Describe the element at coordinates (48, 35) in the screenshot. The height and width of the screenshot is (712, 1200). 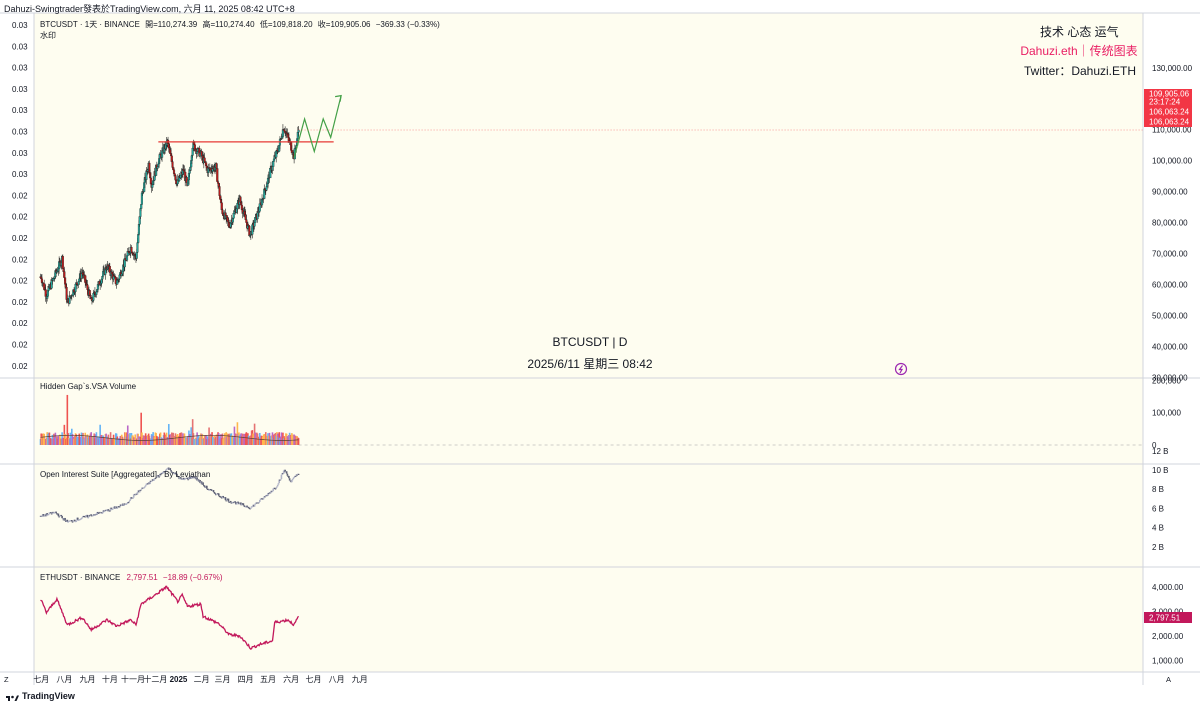
I see `watermark-label: 水印` at that location.